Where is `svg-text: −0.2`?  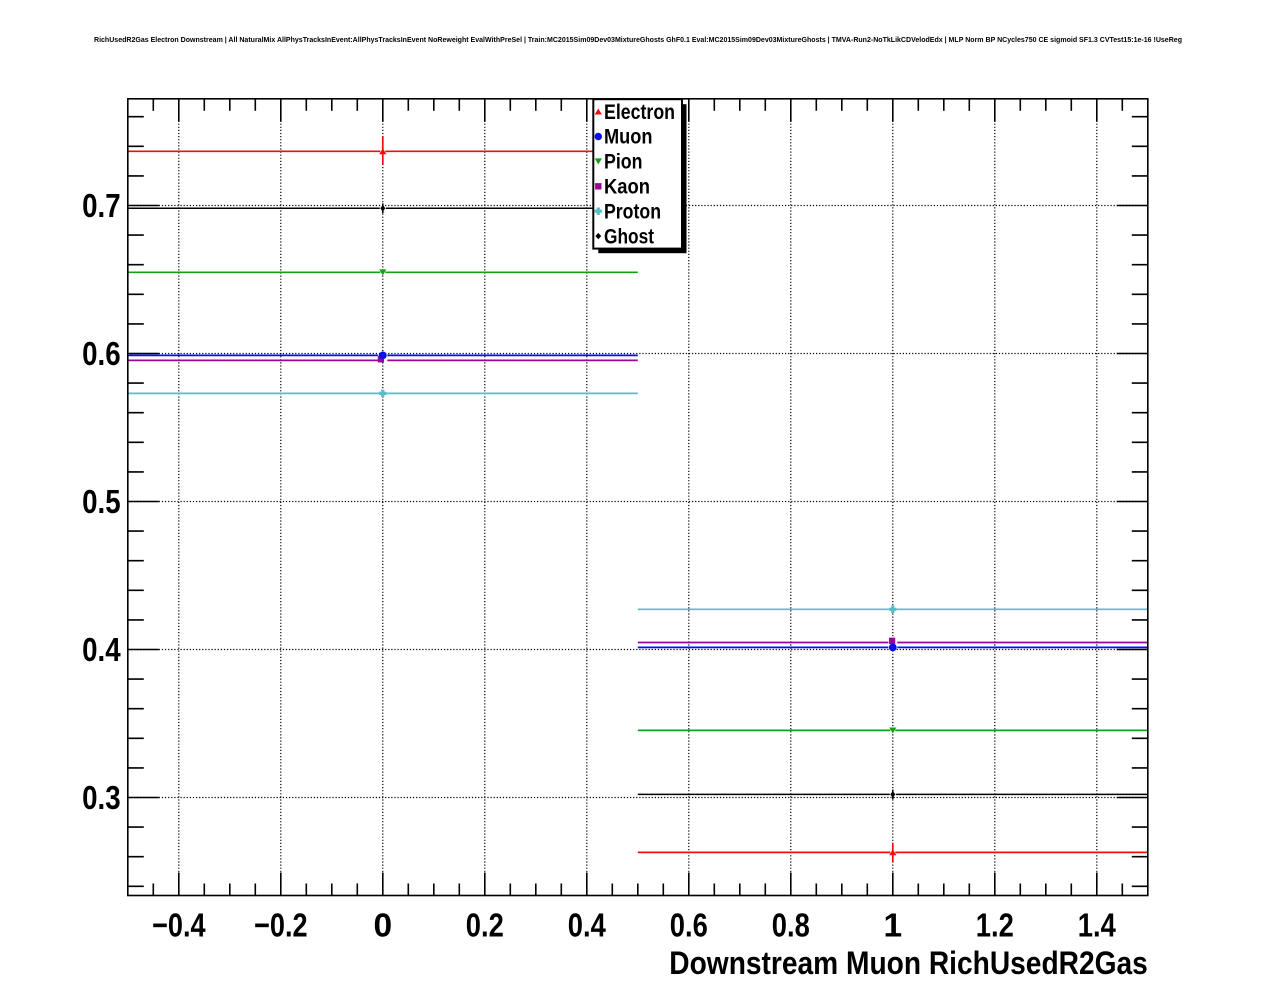
svg-text: −0.2 is located at coordinates (281, 925).